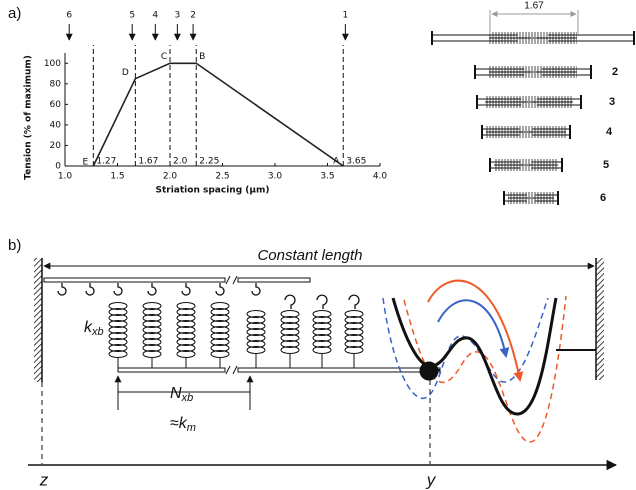  I want to click on tension-curve, so click(218, 114).